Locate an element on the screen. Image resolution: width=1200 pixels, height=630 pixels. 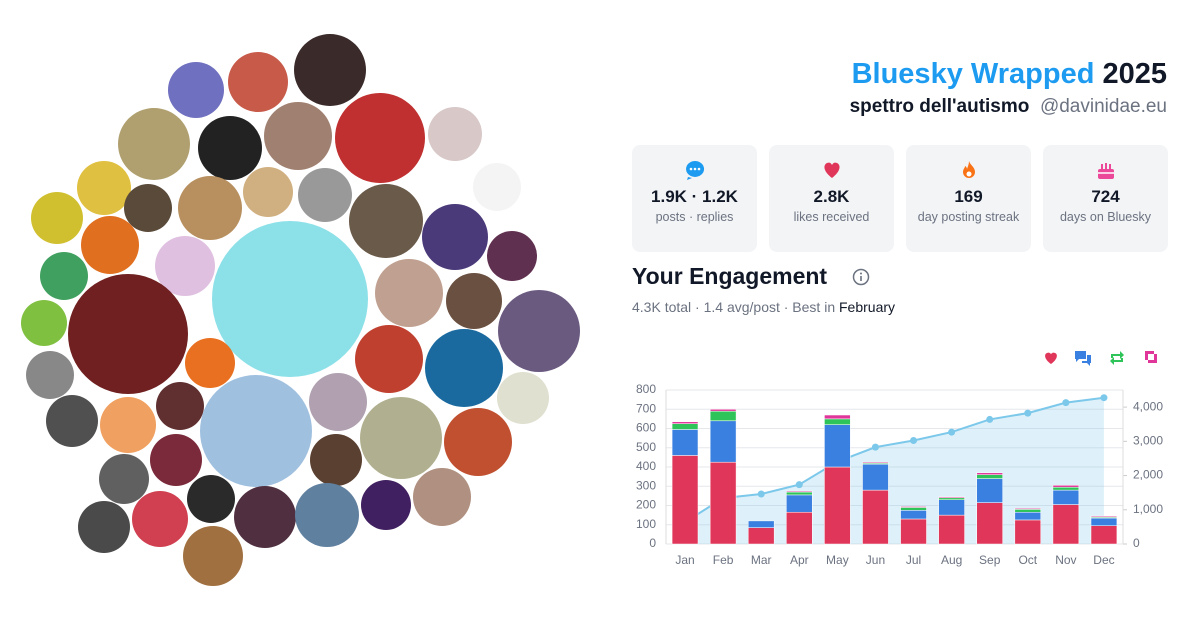
y2-tick-label: 3,000 is located at coordinates (1148, 441).